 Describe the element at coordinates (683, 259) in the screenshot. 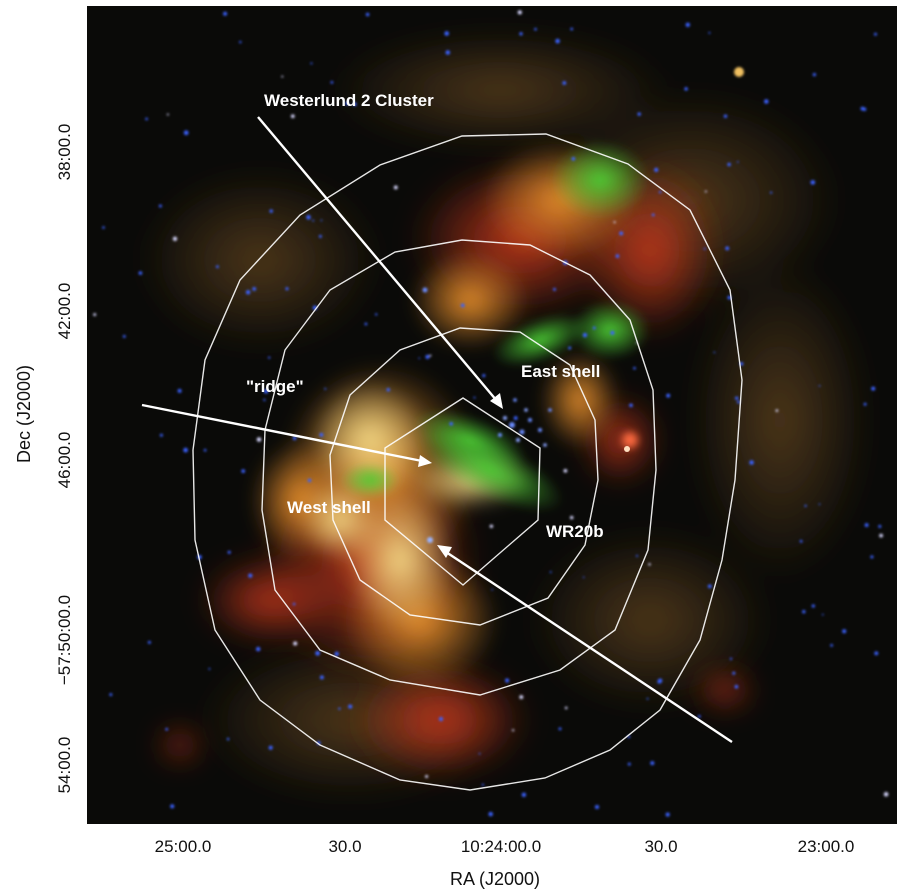

I see `bright-knot` at that location.